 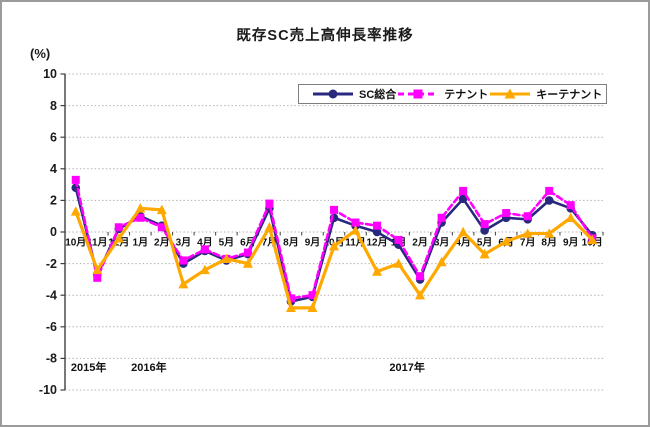 What do you see at coordinates (51, 327) in the screenshot?
I see `y-axis-tick-label: -6` at bounding box center [51, 327].